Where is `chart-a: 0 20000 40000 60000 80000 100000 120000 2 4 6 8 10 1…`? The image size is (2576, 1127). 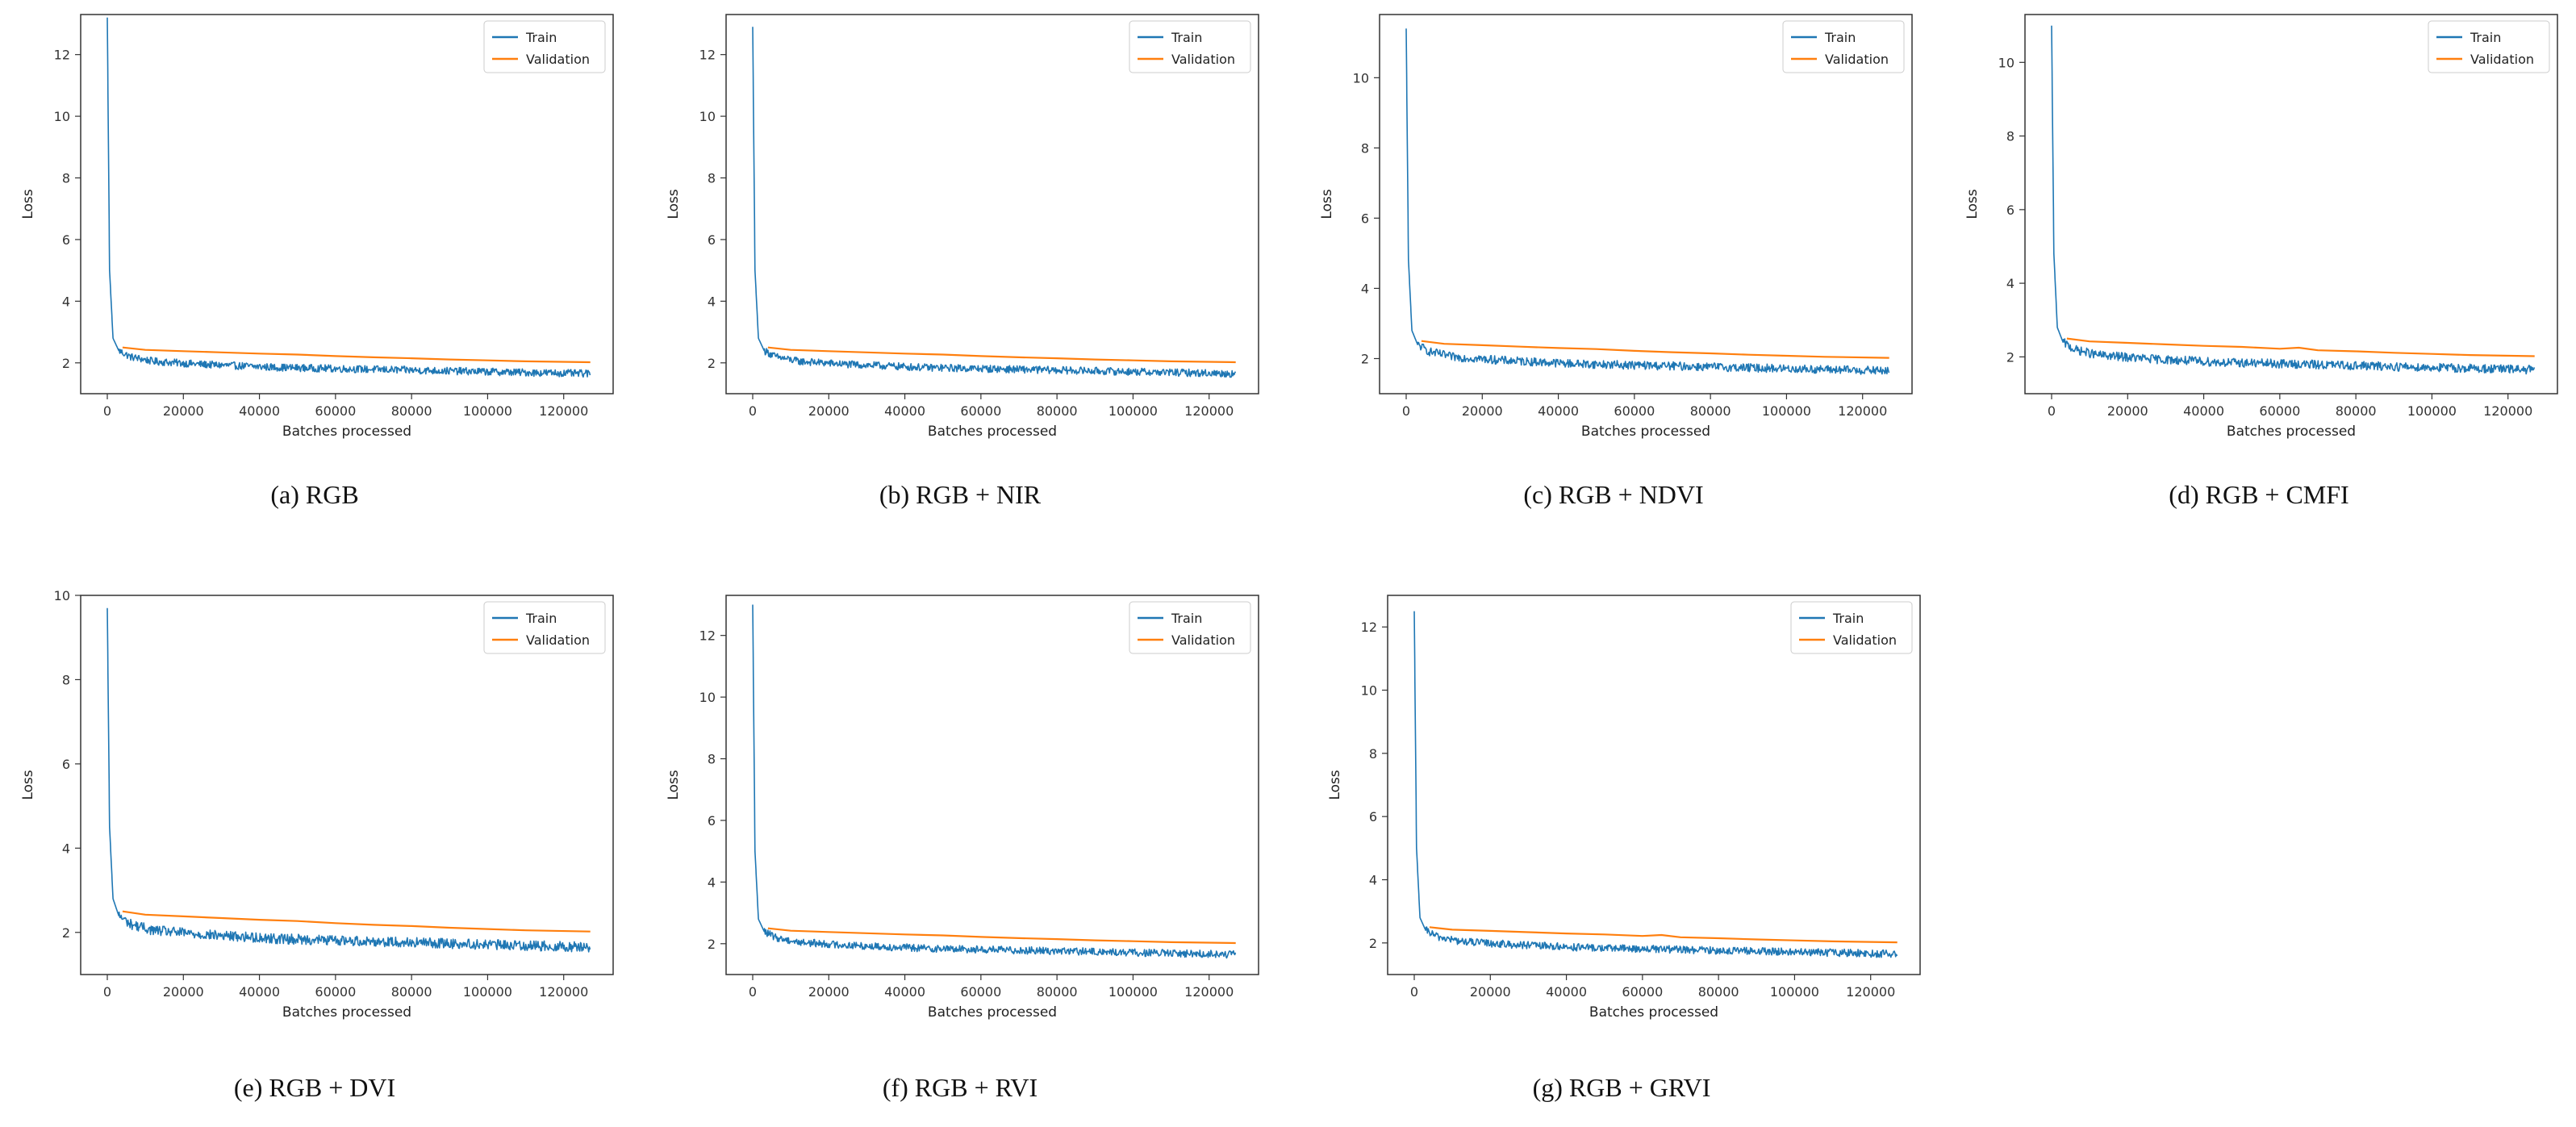
chart-a: 0 20000 40000 60000 80000 100000 120000 2 4 6 8 10 1… is located at coordinates (317, 227).